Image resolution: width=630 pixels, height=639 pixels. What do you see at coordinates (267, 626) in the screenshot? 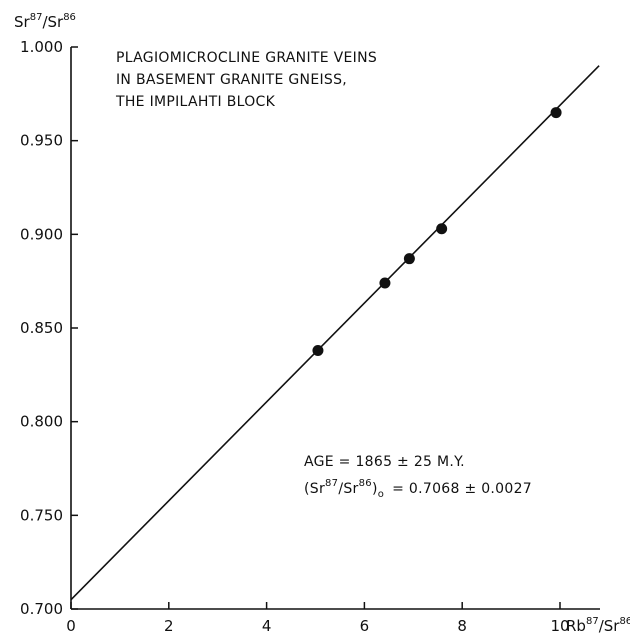
I see `x-tick-label: 4` at bounding box center [267, 626].